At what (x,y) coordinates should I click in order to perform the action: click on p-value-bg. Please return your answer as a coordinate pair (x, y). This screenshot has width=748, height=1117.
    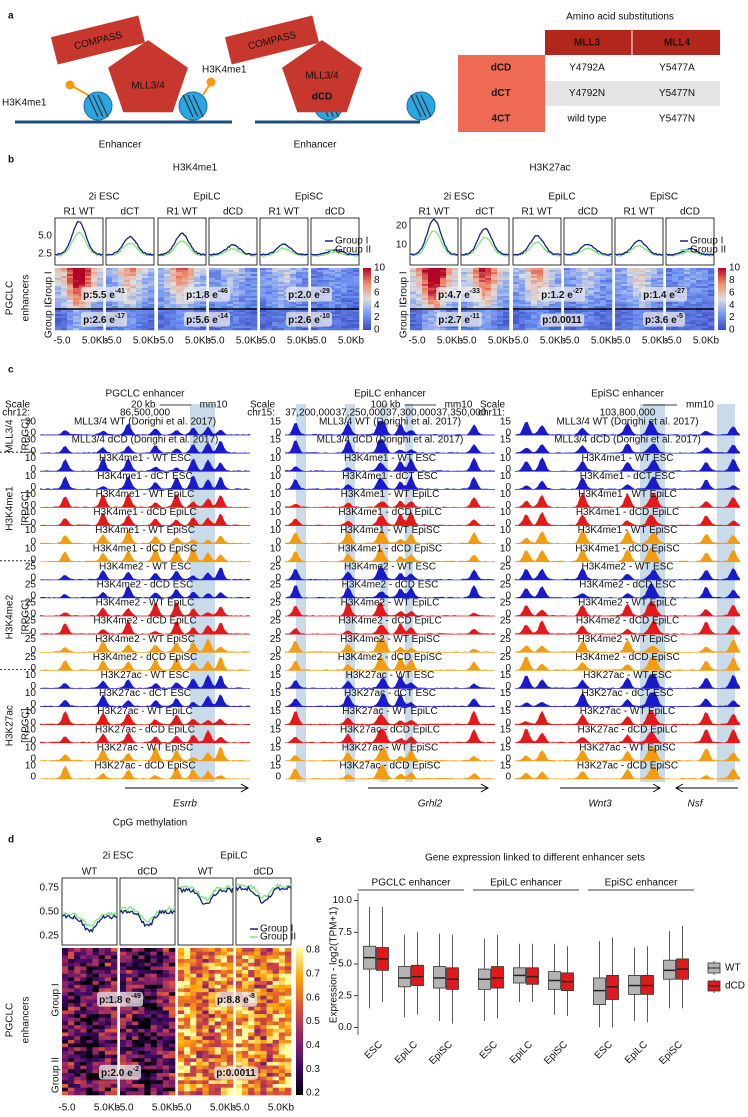
    Looking at the image, I should click on (309, 294).